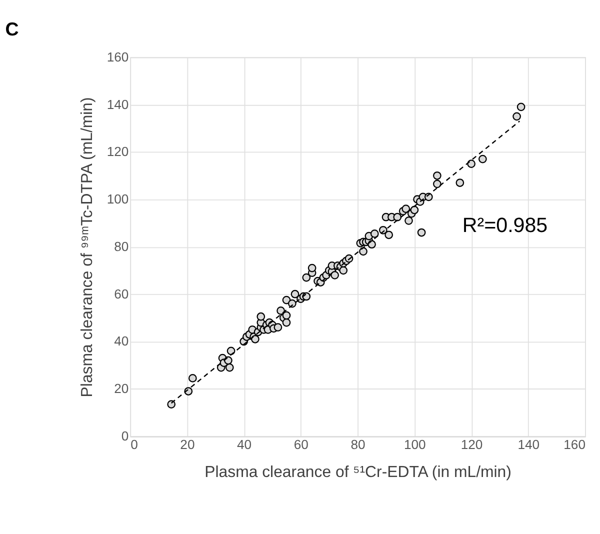 This screenshot has height=534, width=600. What do you see at coordinates (415, 444) in the screenshot?
I see `x-tick-label: 100` at bounding box center [415, 444].